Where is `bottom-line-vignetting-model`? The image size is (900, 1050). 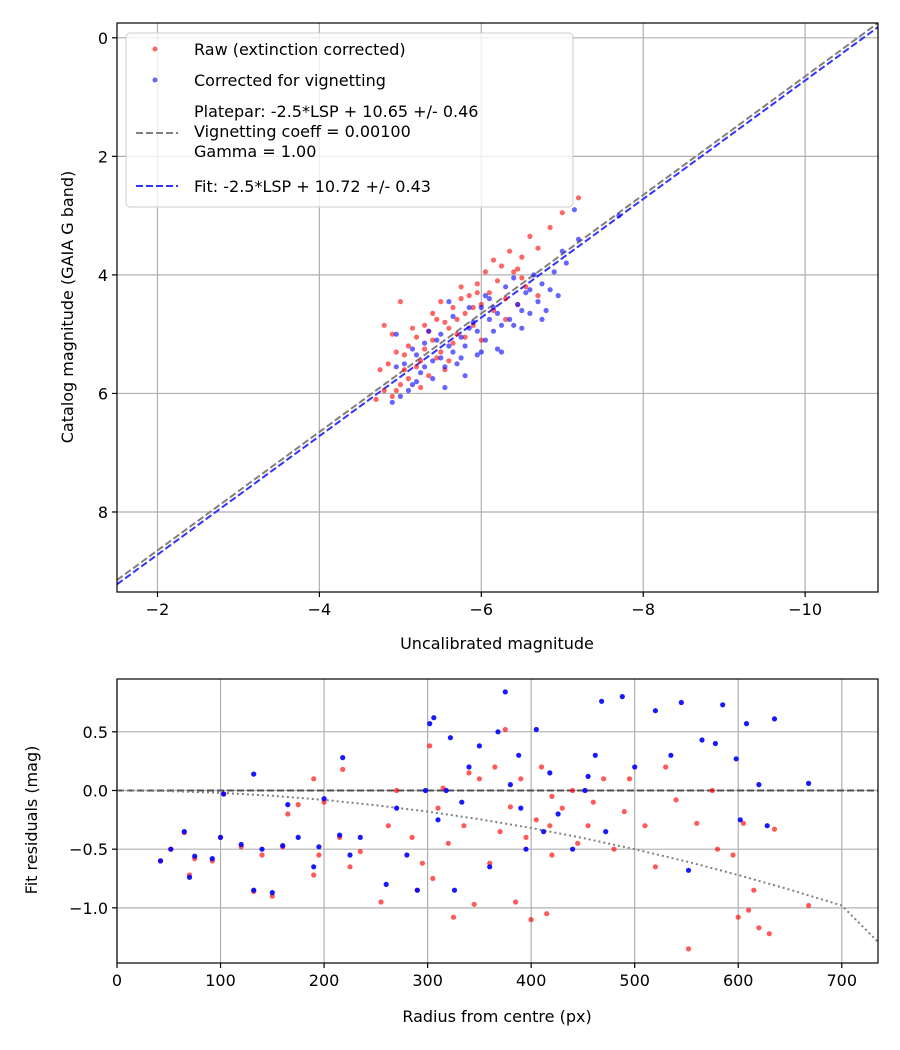
bottom-line-vignetting-model is located at coordinates (497, 866).